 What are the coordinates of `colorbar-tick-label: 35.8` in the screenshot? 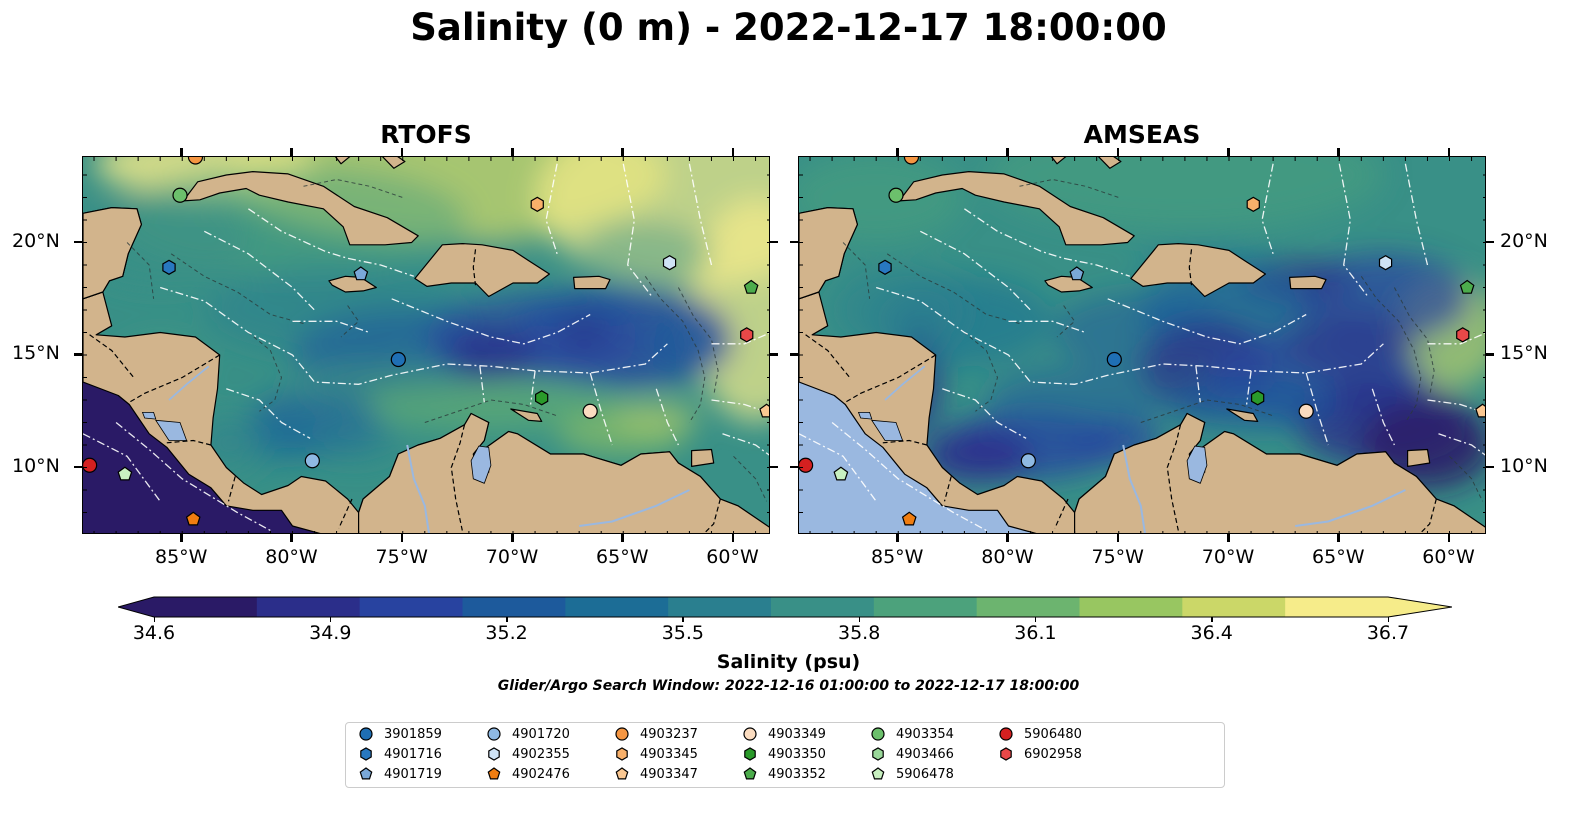 It's located at (859, 633).